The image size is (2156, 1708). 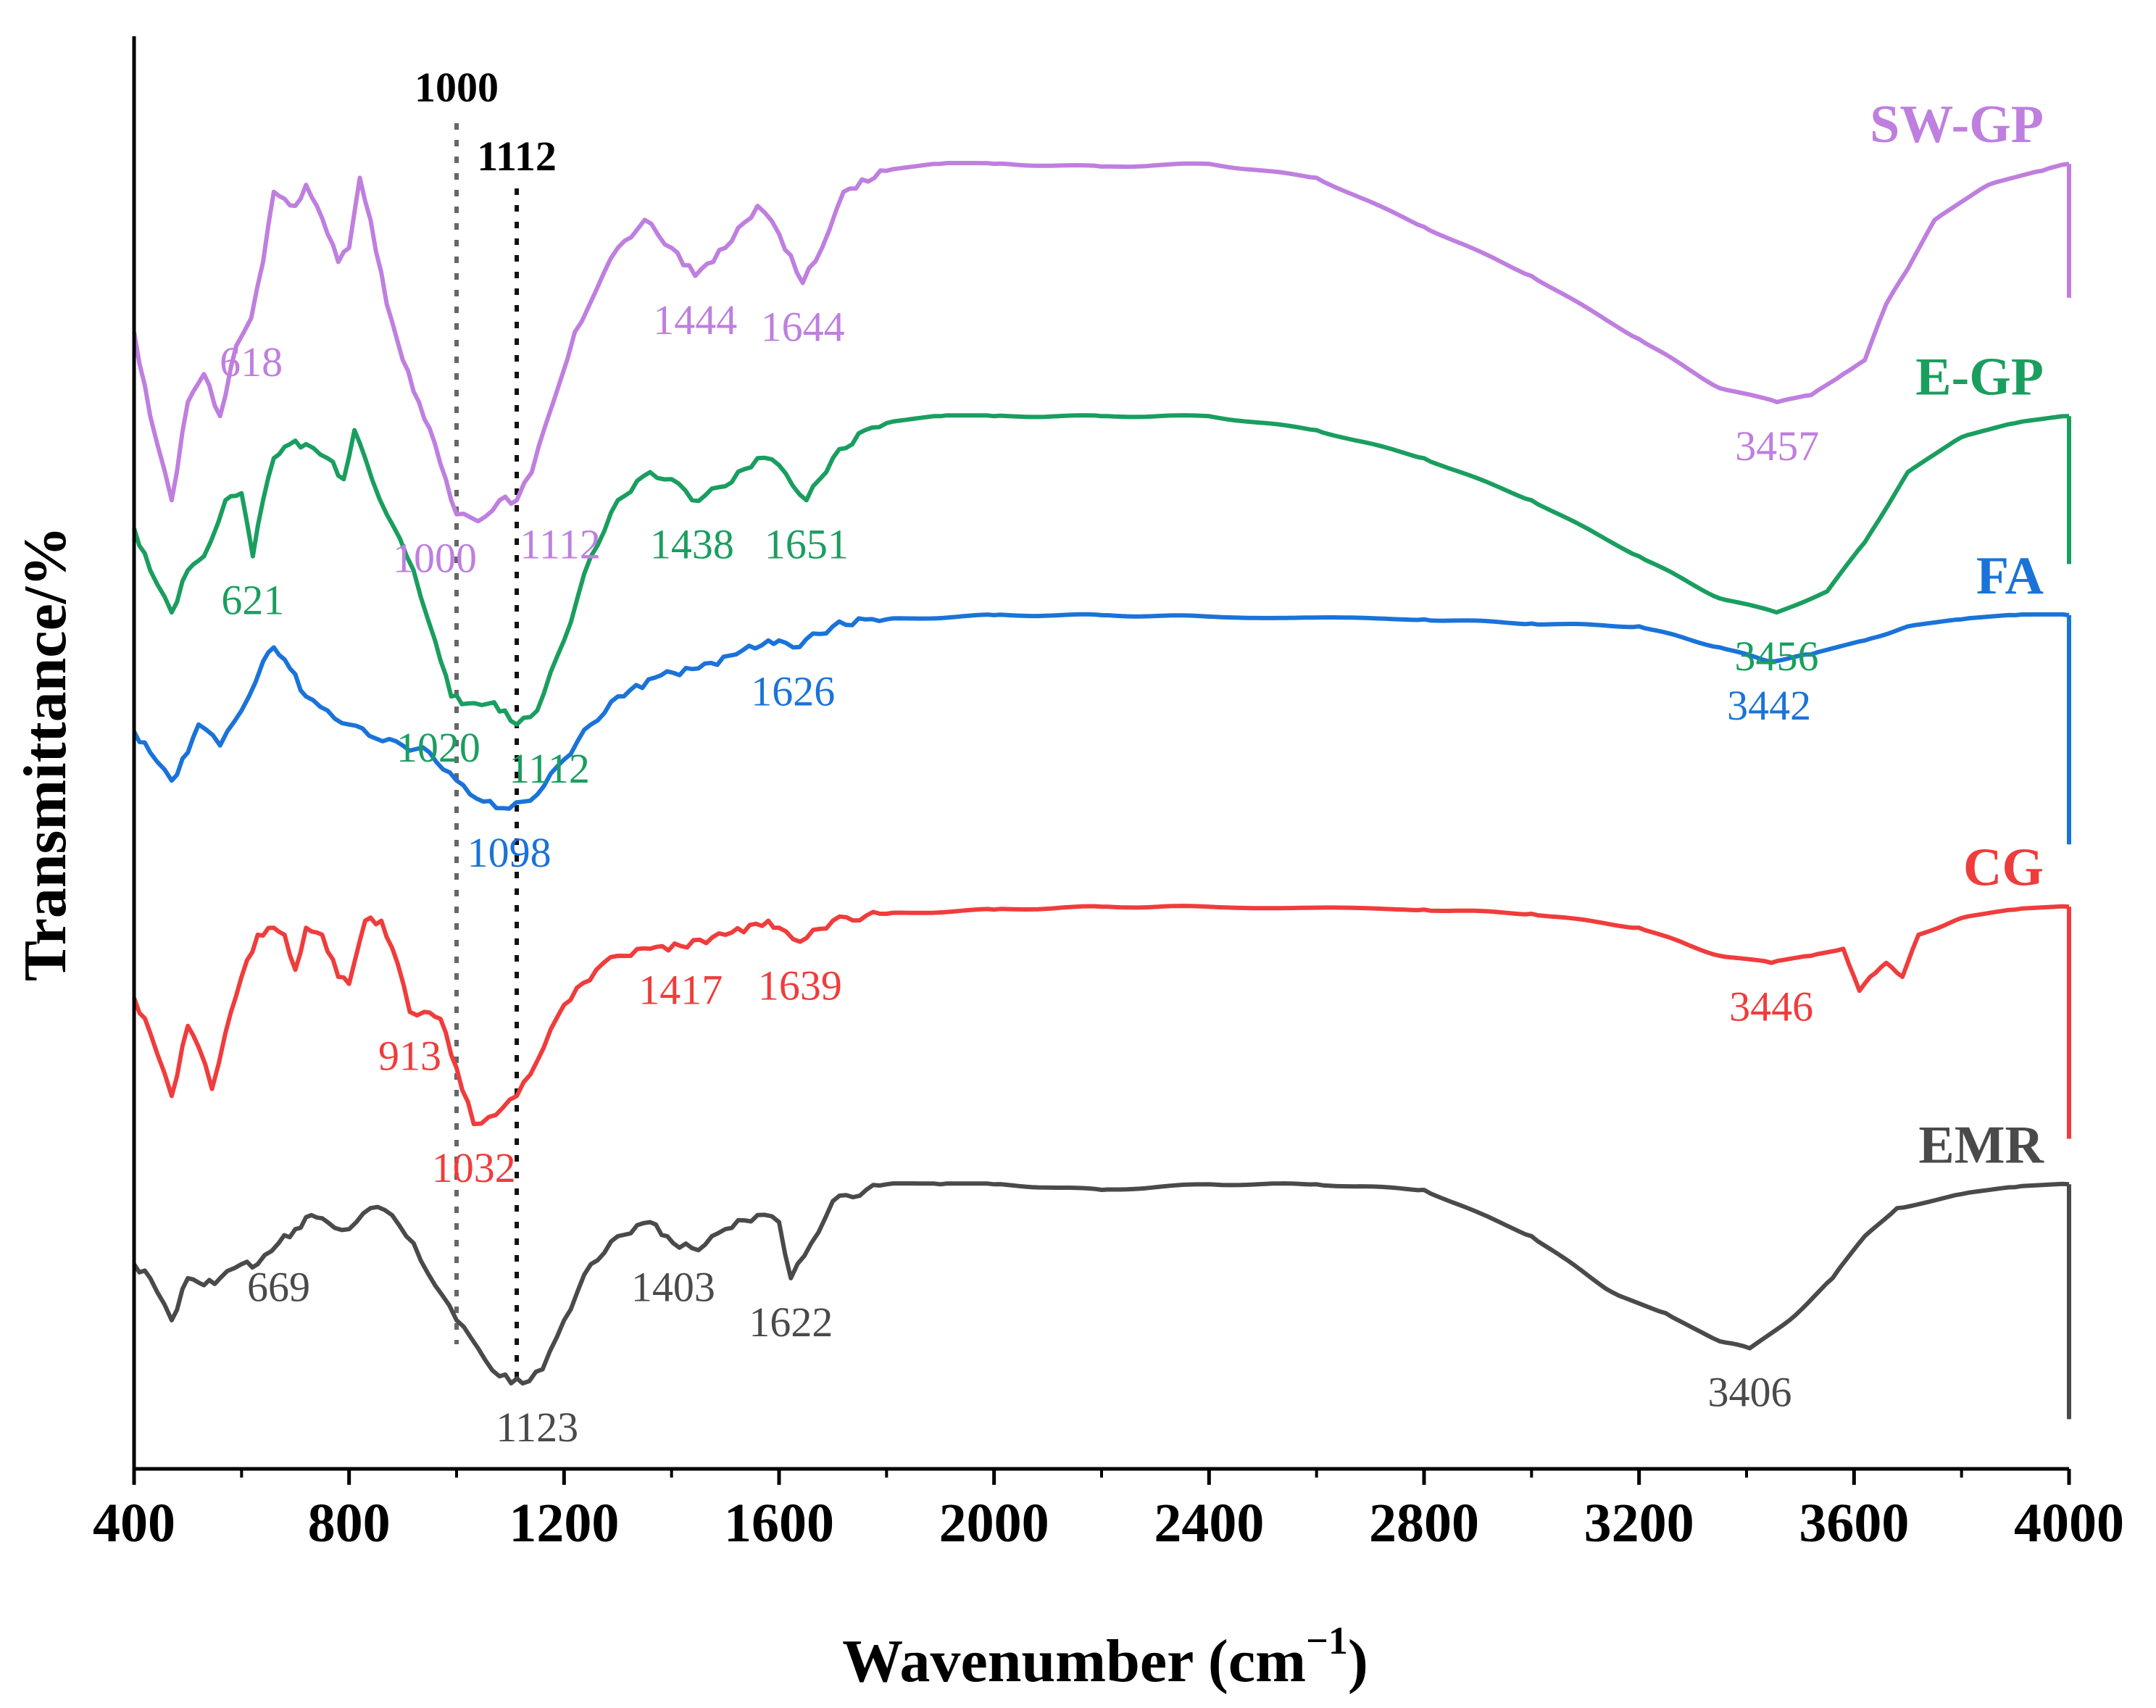 What do you see at coordinates (1424, 1523) in the screenshot?
I see `x-tick-label: 2800` at bounding box center [1424, 1523].